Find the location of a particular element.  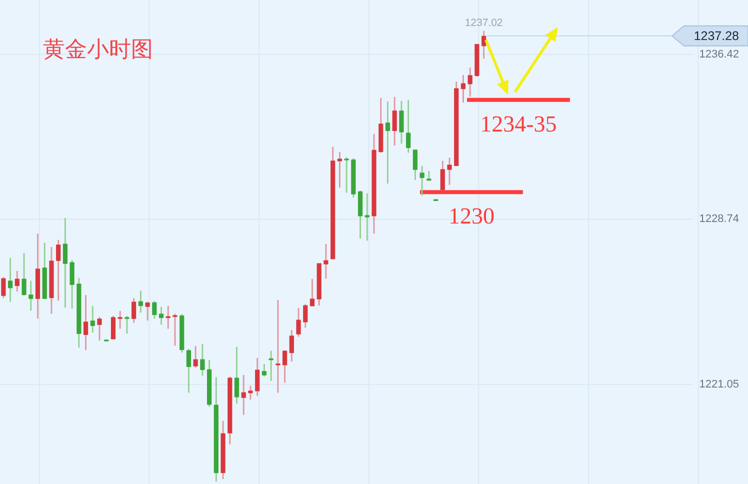

y-tick-label: 1236.42 is located at coordinates (719, 54).